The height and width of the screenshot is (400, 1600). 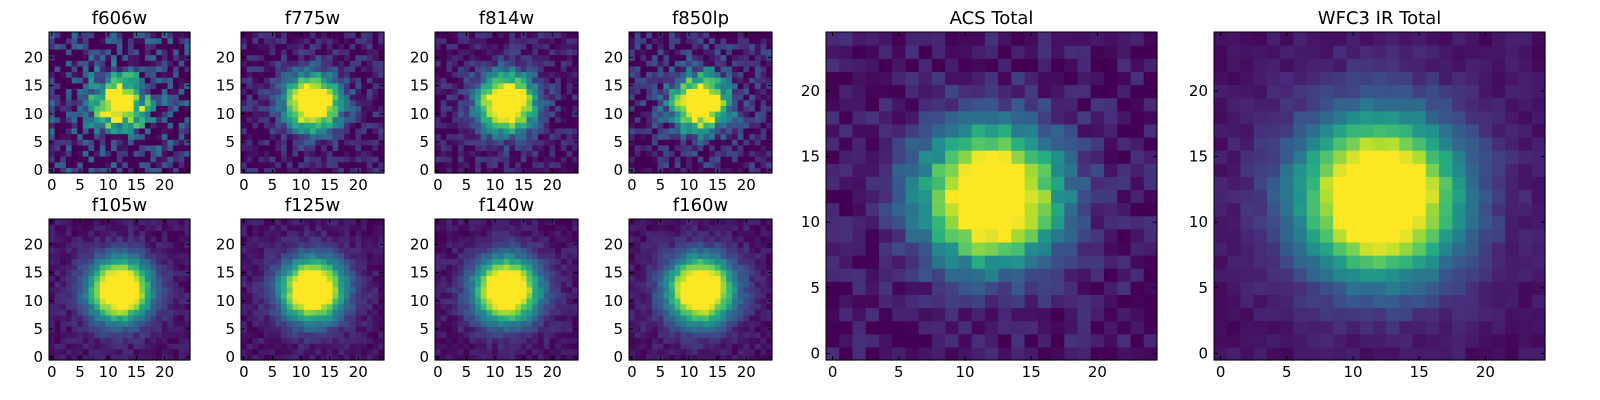 I want to click on x-tick-label: 5, so click(x=273, y=372).